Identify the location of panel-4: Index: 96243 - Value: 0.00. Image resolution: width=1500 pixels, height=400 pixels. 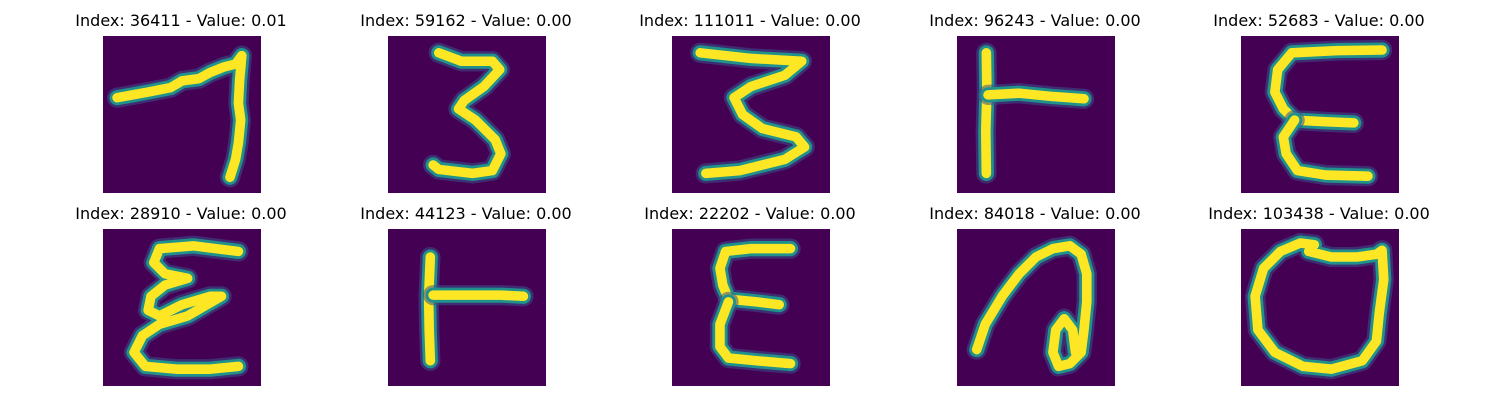
(1035, 102).